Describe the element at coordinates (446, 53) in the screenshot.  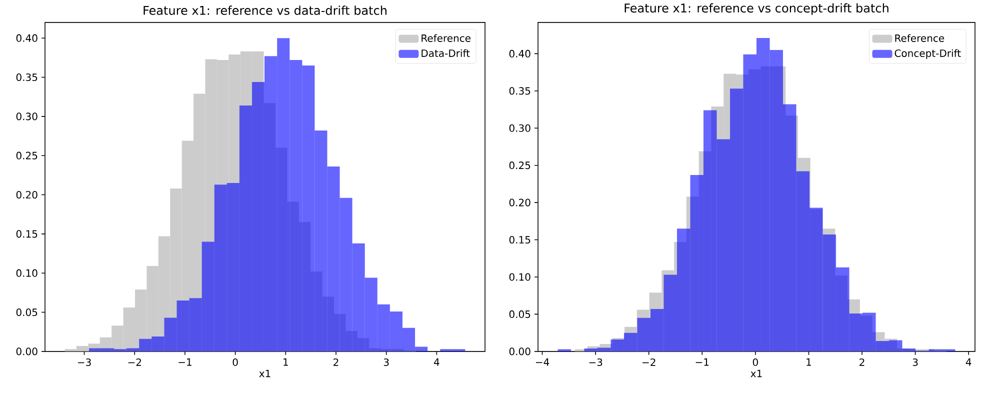
I see `legend-label: Data-Drift` at that location.